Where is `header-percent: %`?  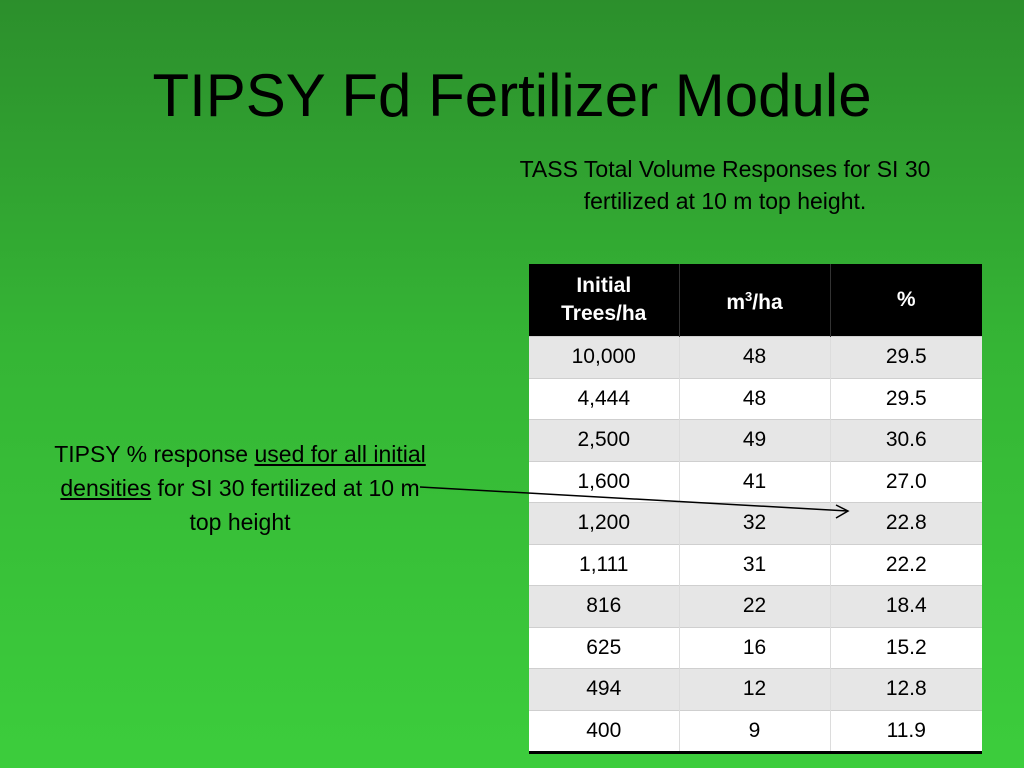
header-percent: % is located at coordinates (905, 300).